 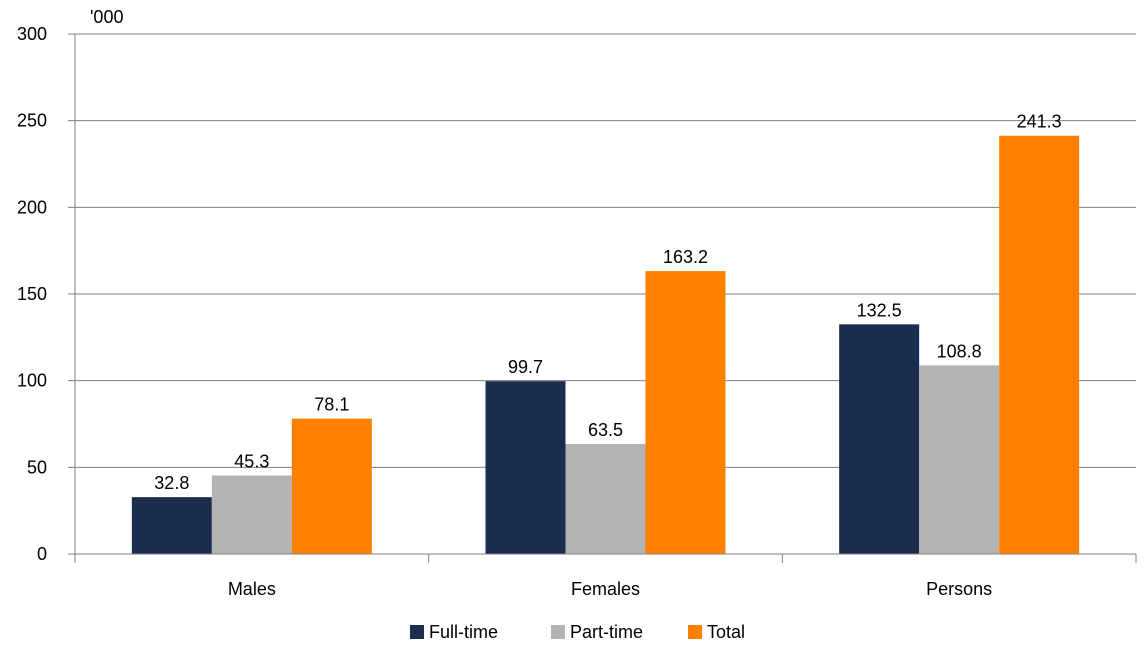 What do you see at coordinates (463, 632) in the screenshot?
I see `legend-label: Full-time` at bounding box center [463, 632].